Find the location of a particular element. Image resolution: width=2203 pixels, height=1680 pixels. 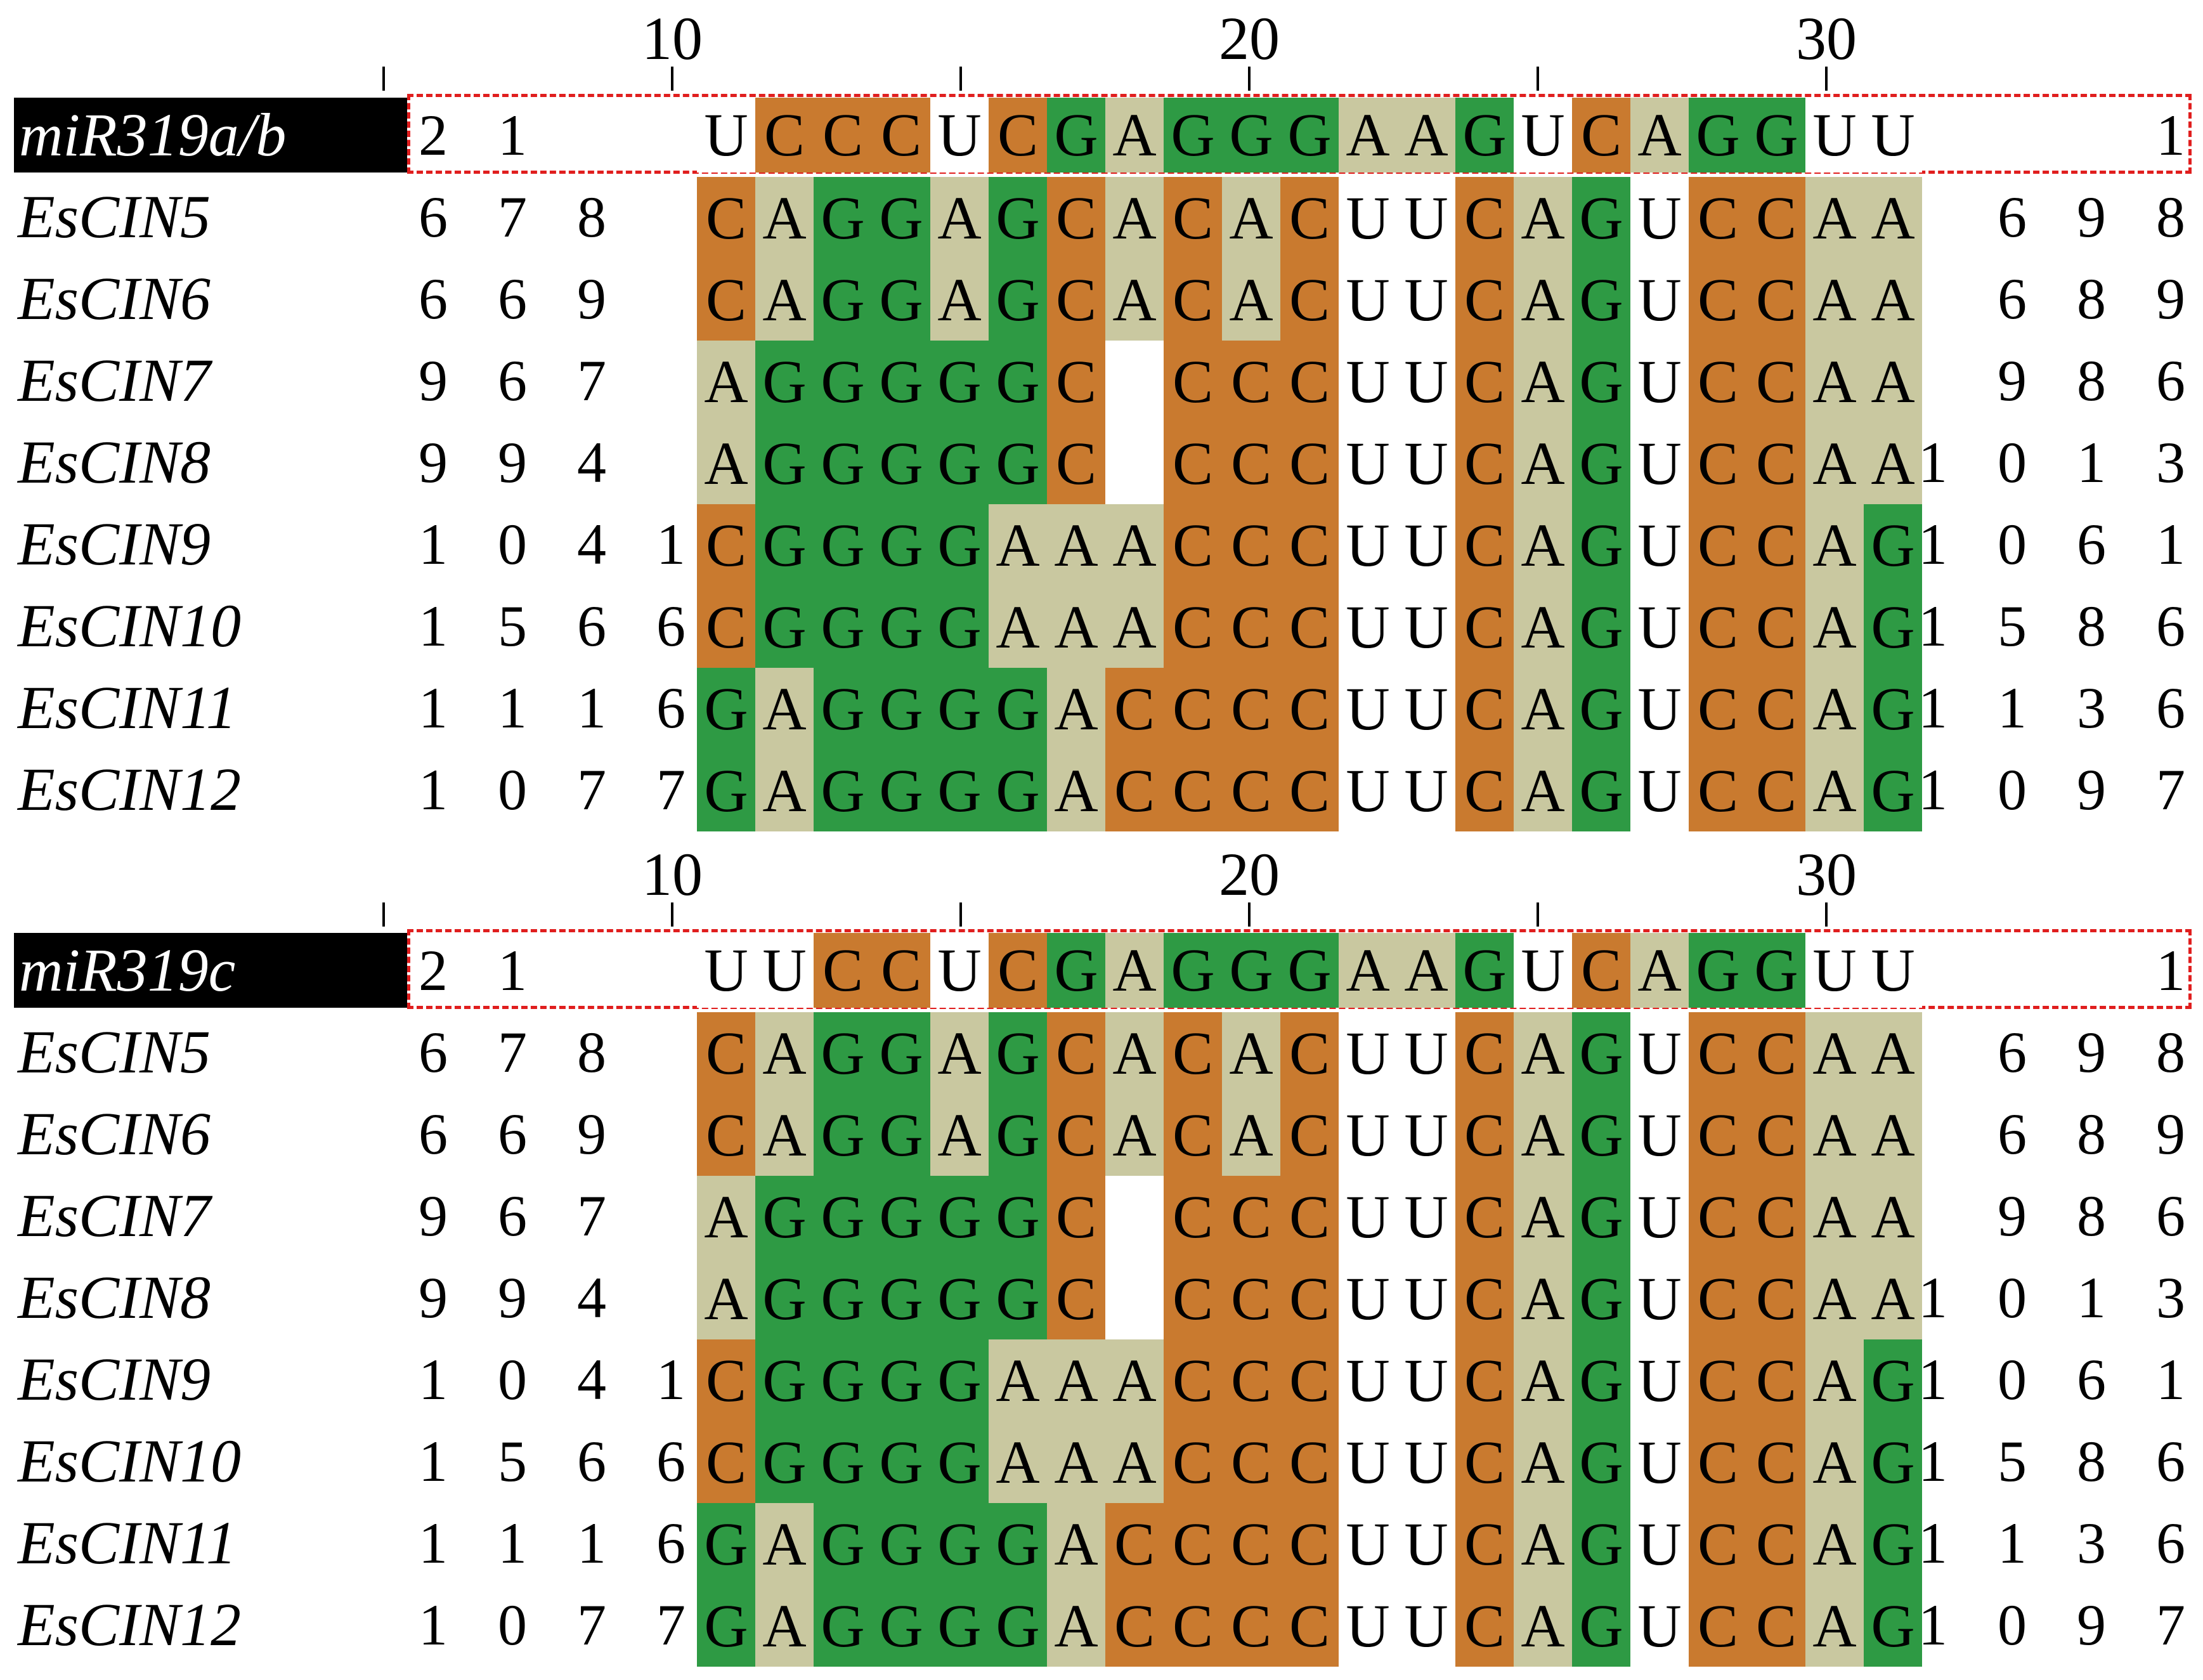

start-position: 1 5 6 6 is located at coordinates (561, 1461).